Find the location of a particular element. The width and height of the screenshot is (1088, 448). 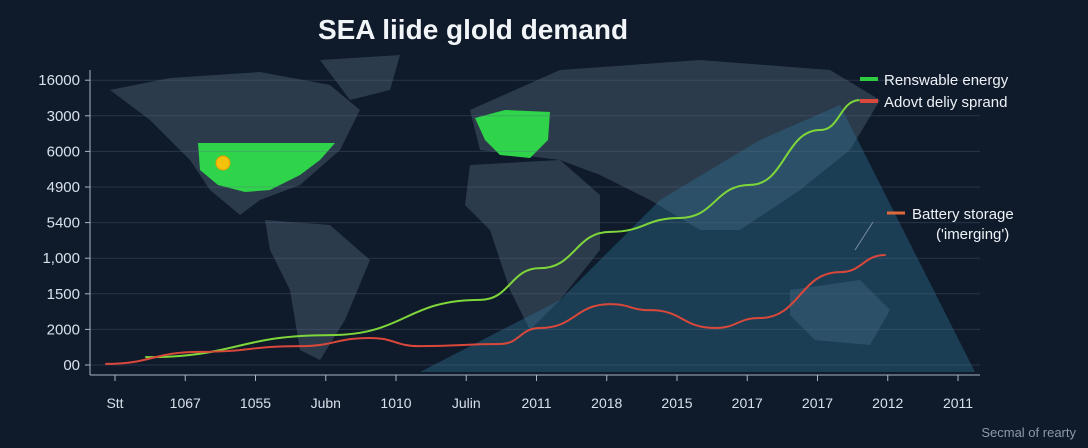

annotation-label-2: ('imerging') is located at coordinates (972, 234).